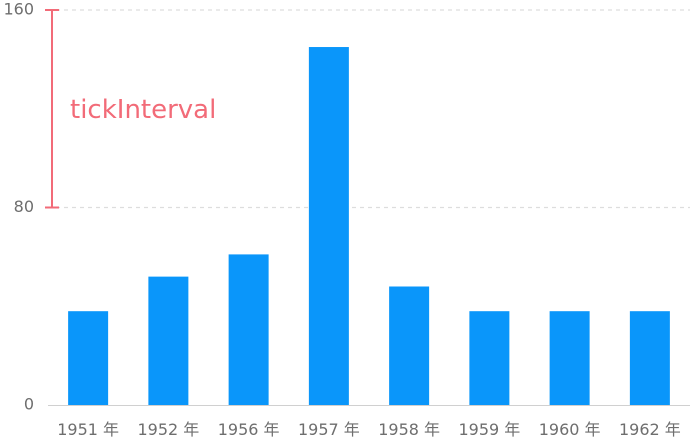  What do you see at coordinates (650, 429) in the screenshot?
I see `x-tick-label-8: 1962 年` at bounding box center [650, 429].